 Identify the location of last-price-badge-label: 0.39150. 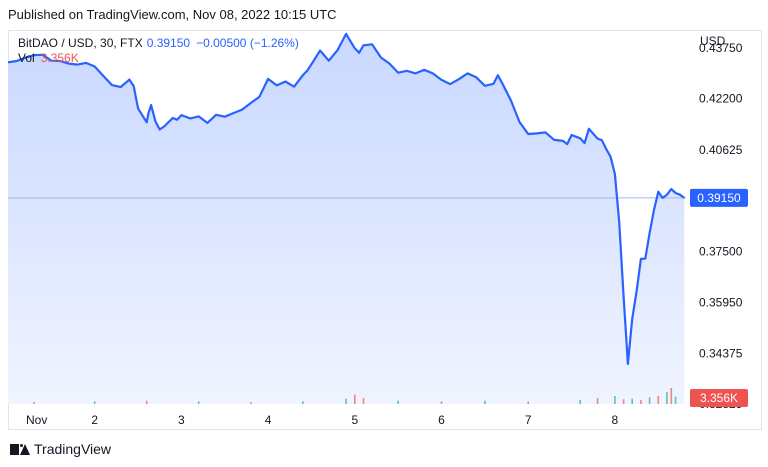
(719, 198).